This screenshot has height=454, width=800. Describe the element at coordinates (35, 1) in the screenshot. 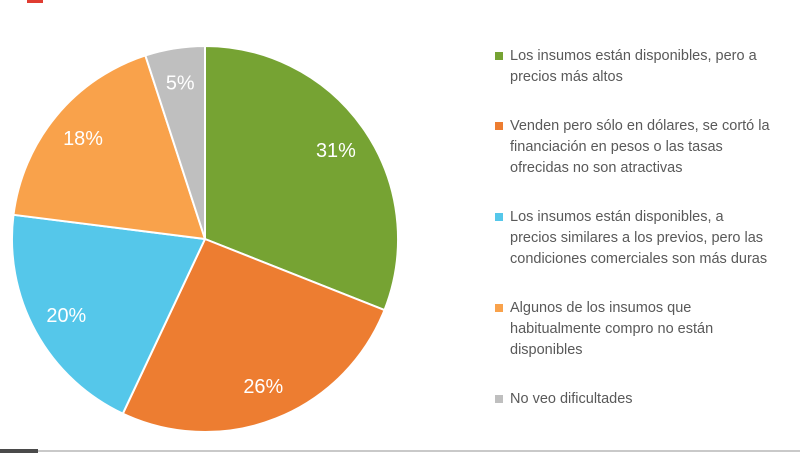

I see `top-edge-artifact` at that location.